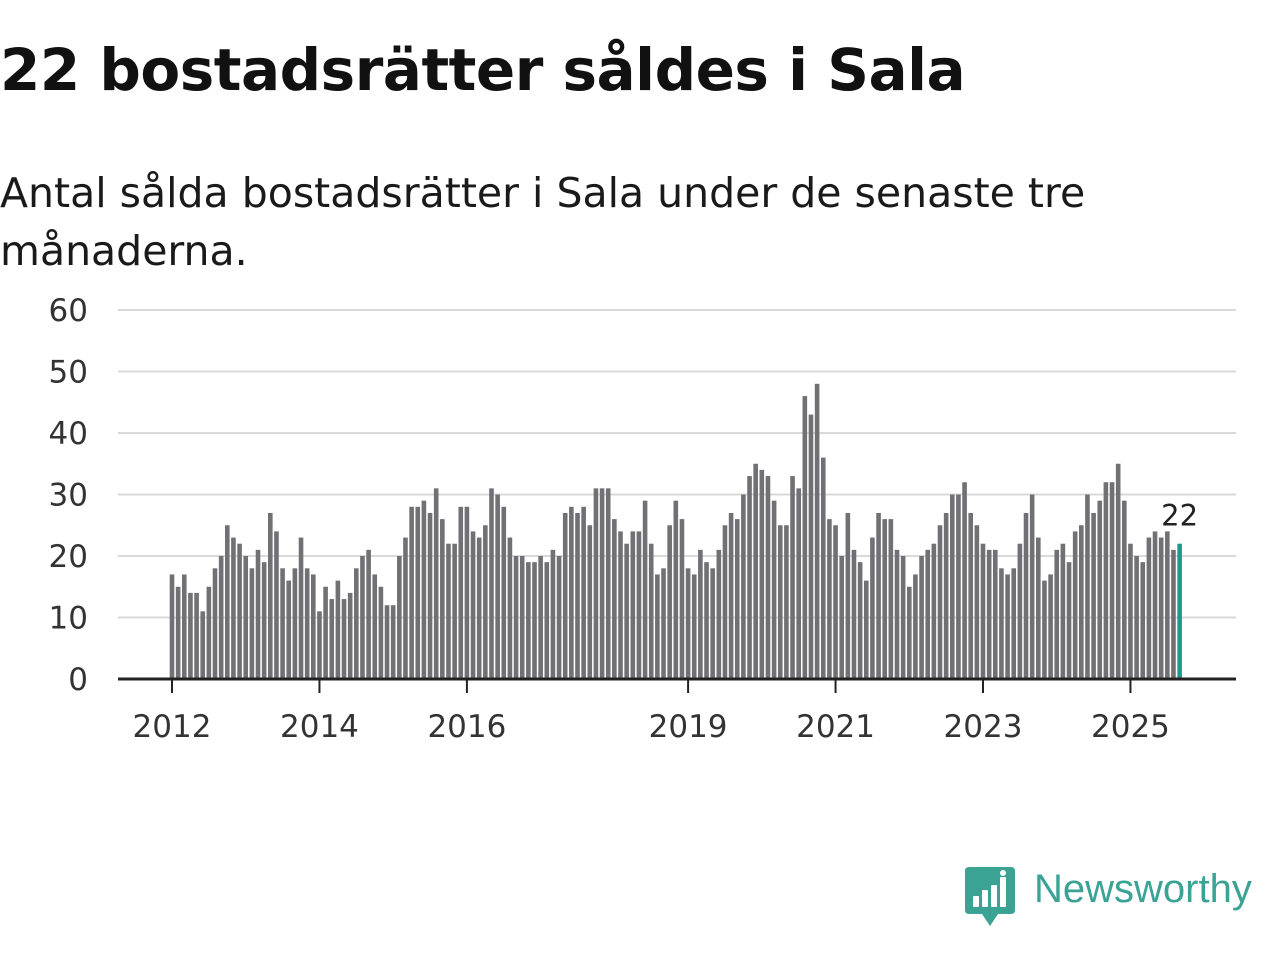 The width and height of the screenshot is (1280, 960). Describe the element at coordinates (835, 727) in the screenshot. I see `x-tick-label: 2021` at that location.